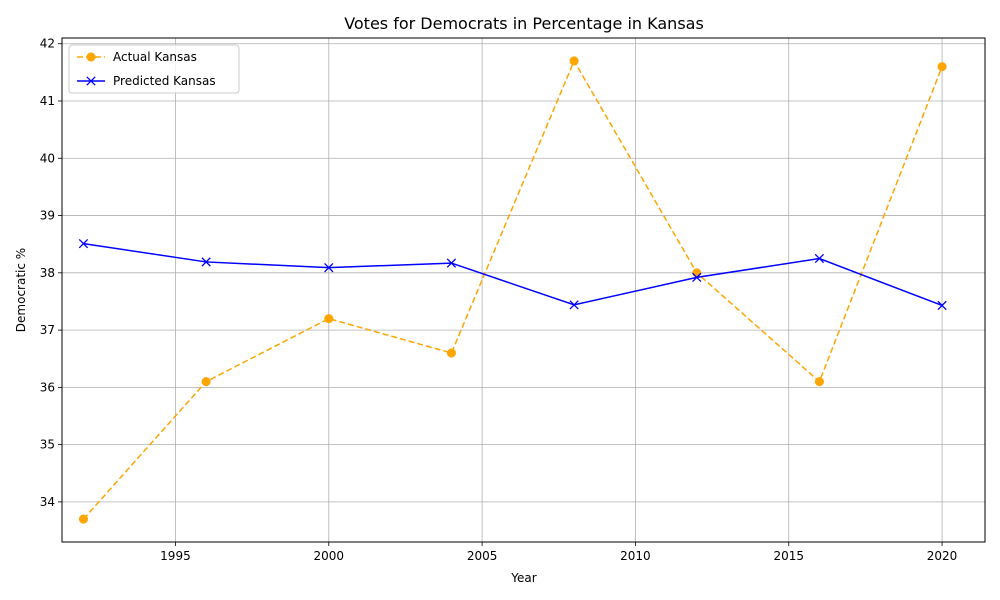  Describe the element at coordinates (329, 556) in the screenshot. I see `x-tick-label: 2000` at that location.